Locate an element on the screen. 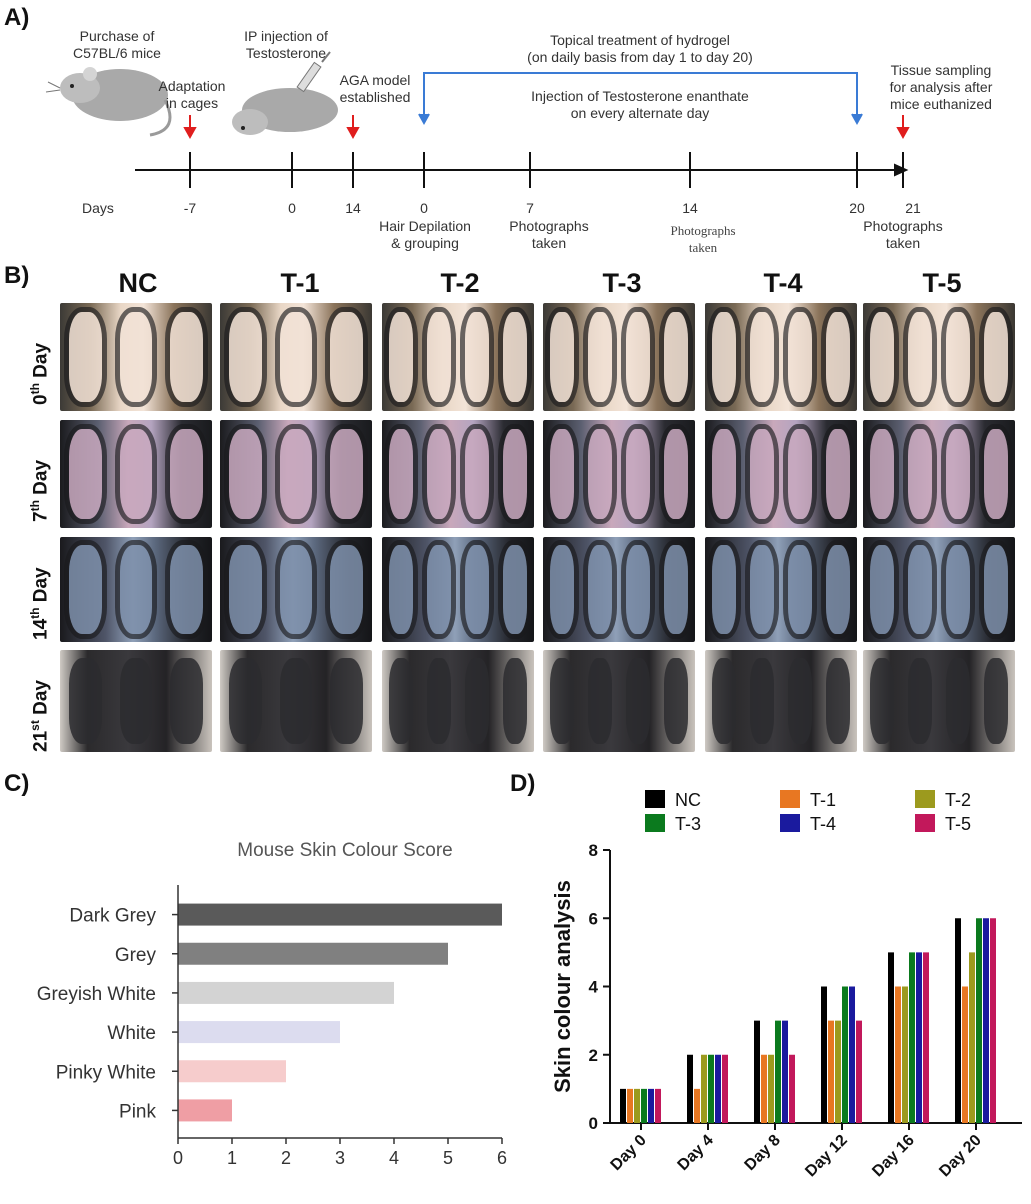  category-label: Day 4 is located at coordinates (696, 1153).